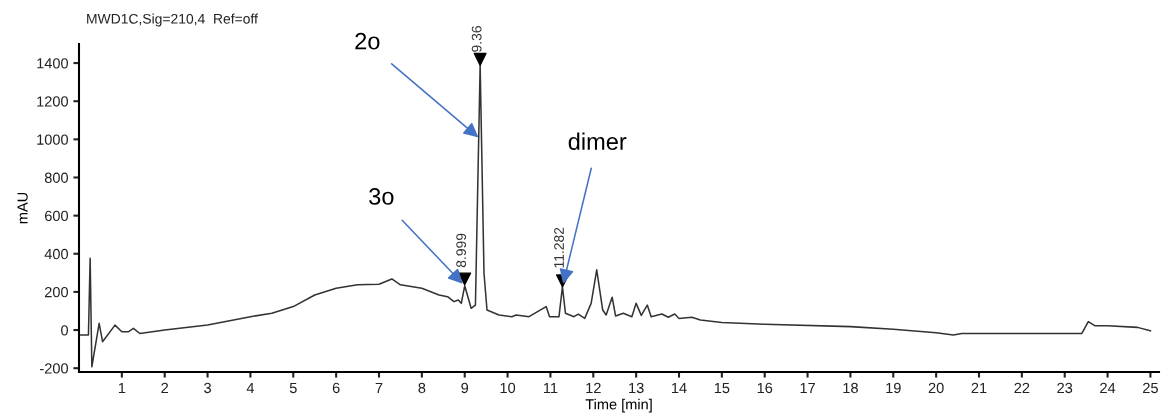 This screenshot has width=1161, height=416. What do you see at coordinates (56, 216) in the screenshot?
I see `y-tick-label: 600` at bounding box center [56, 216].